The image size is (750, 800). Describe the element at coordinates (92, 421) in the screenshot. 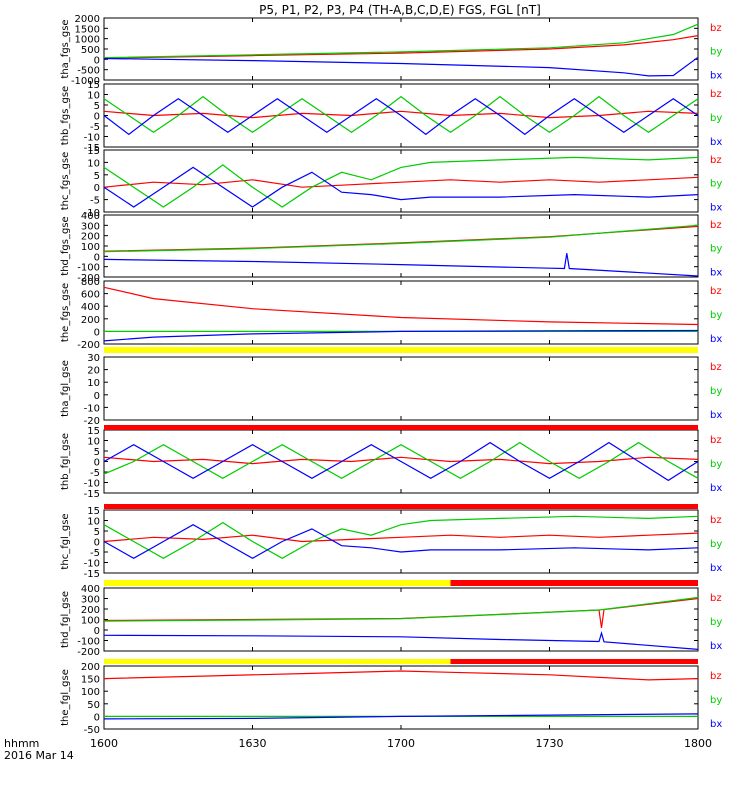

I see `y-tick-label: -20` at that location.